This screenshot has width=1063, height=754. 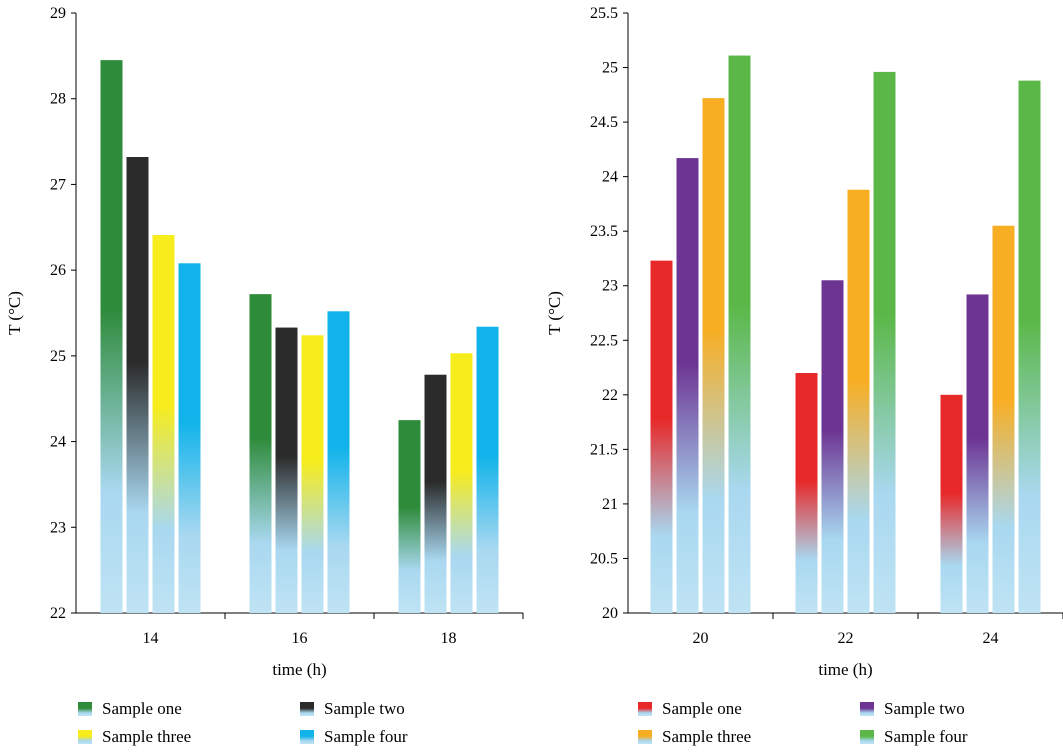 I want to click on y-tick-label: 20, so click(x=610, y=613).